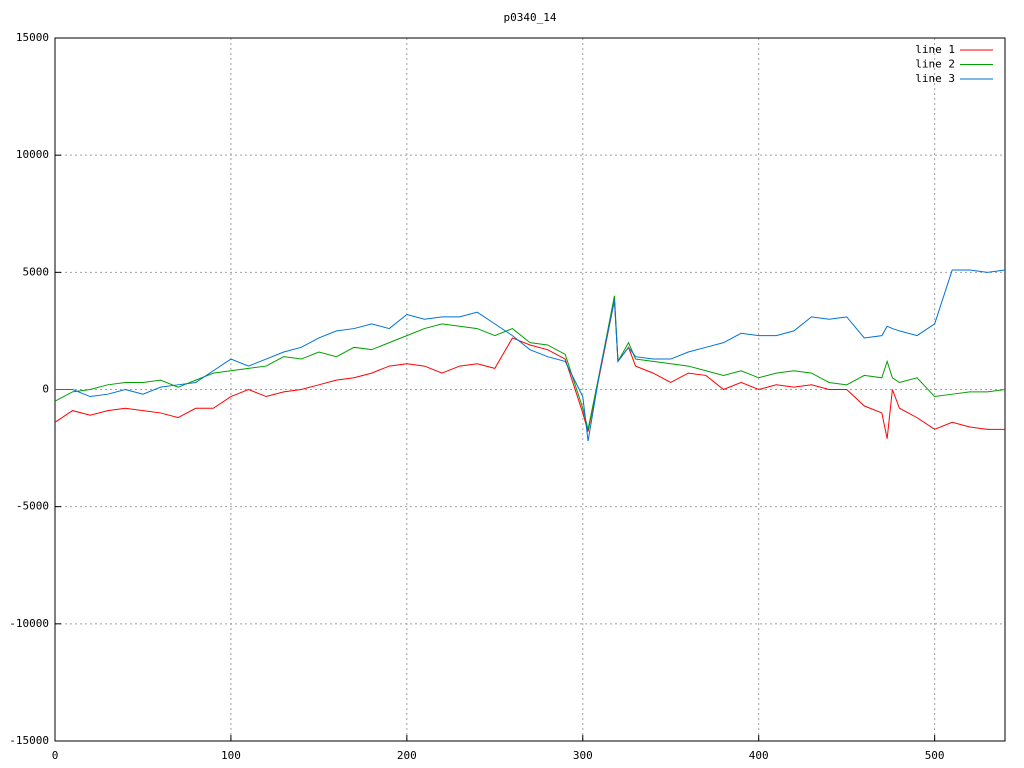 The image size is (1024, 768). Describe the element at coordinates (759, 755) in the screenshot. I see `x-tick-label: 400` at that location.